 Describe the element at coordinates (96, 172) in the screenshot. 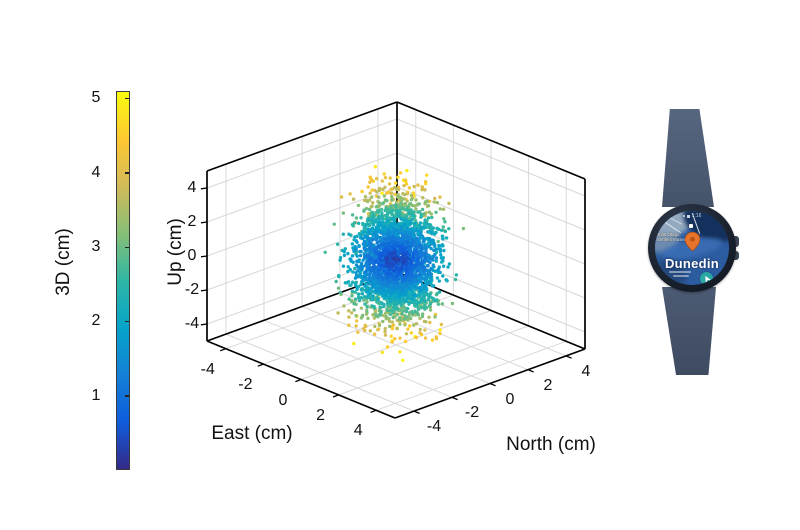

I see `colorbar-tick-label: 4` at that location.